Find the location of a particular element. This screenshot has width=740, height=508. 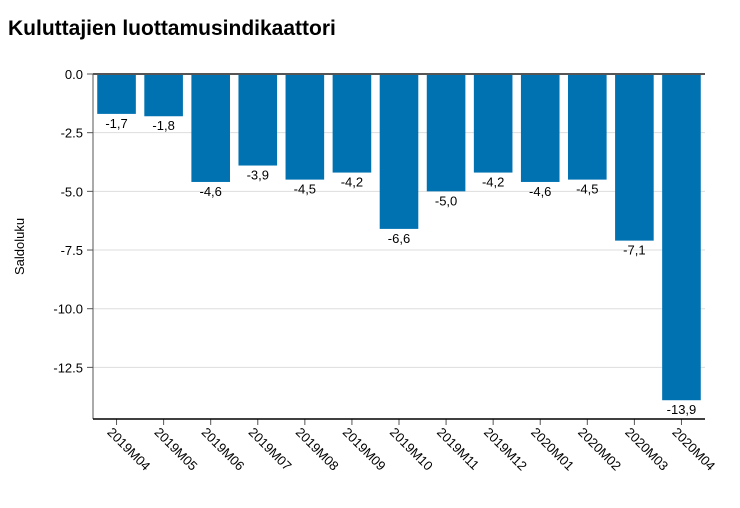

x-tick-label: 2019M06 is located at coordinates (223, 449).